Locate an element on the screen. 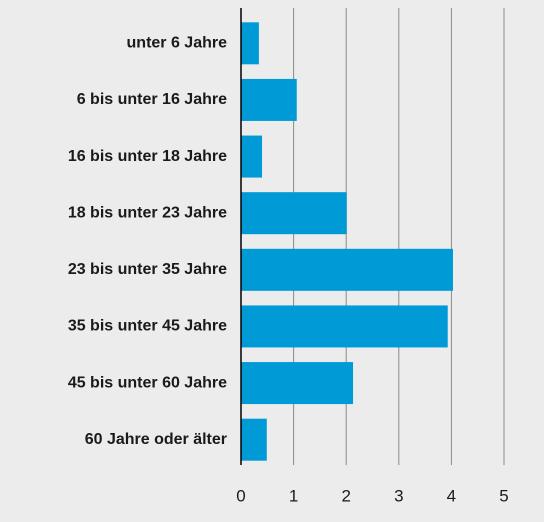  y-tick-label: 6 bis unter 16 Jahre is located at coordinates (152, 99).